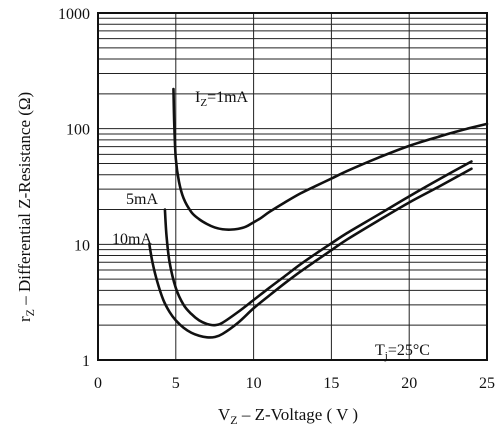 This screenshot has width=504, height=438. Describe the element at coordinates (176, 383) in the screenshot. I see `x-tick-label: 5` at that location.